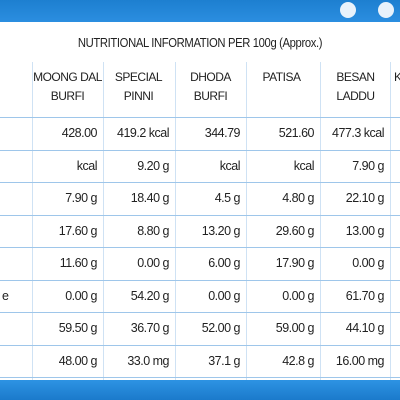 The width and height of the screenshot is (400, 400). Describe the element at coordinates (200, 11) in the screenshot. I see `top-bar` at that location.